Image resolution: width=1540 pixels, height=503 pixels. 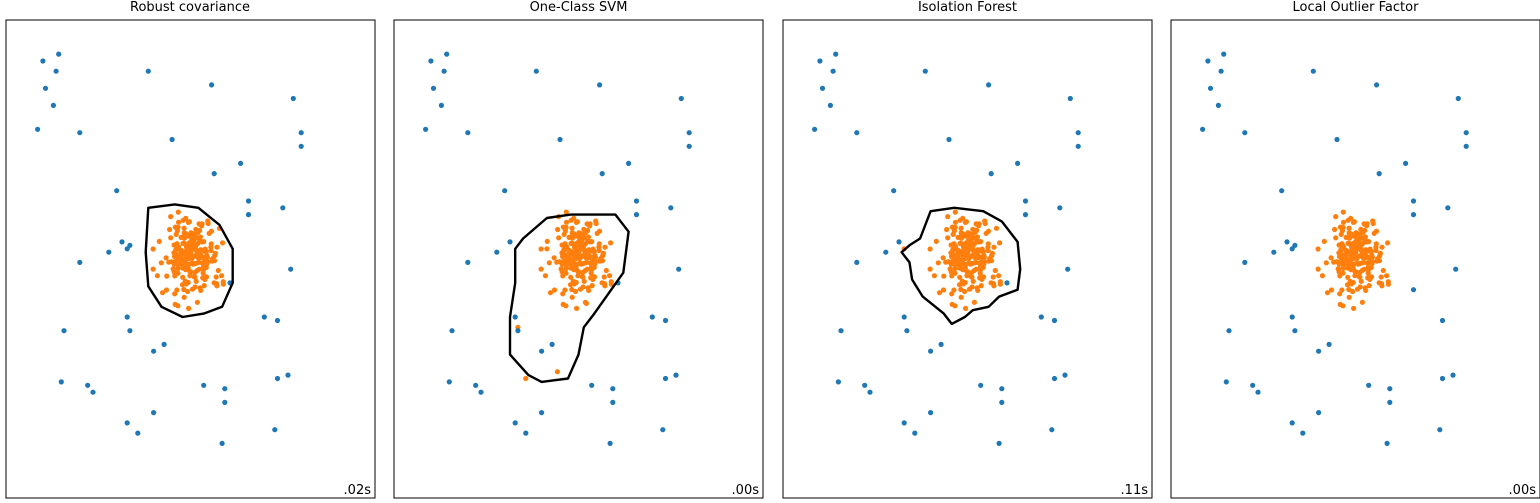 I want to click on timing-label: .00s, so click(x=1523, y=490).